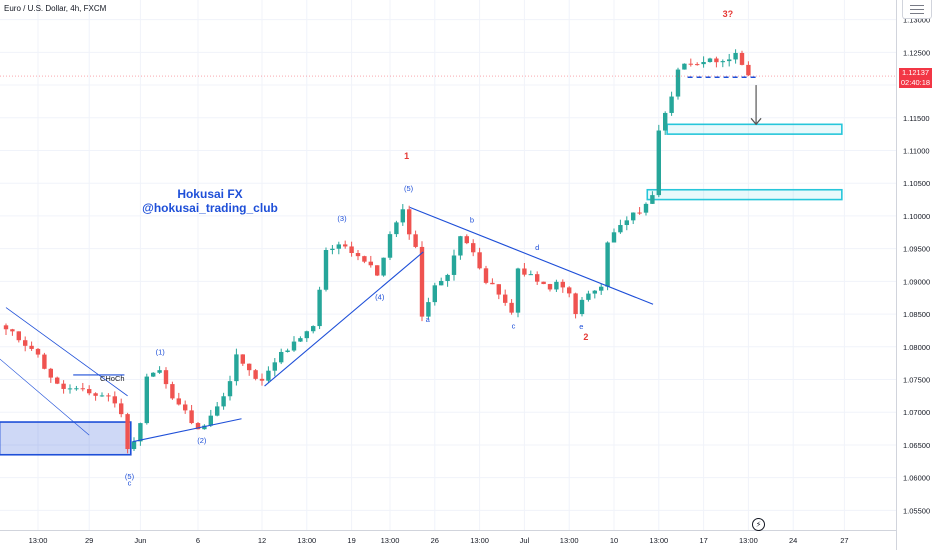  What do you see at coordinates (728, 14) in the screenshot?
I see `wave-label: 3?` at bounding box center [728, 14].